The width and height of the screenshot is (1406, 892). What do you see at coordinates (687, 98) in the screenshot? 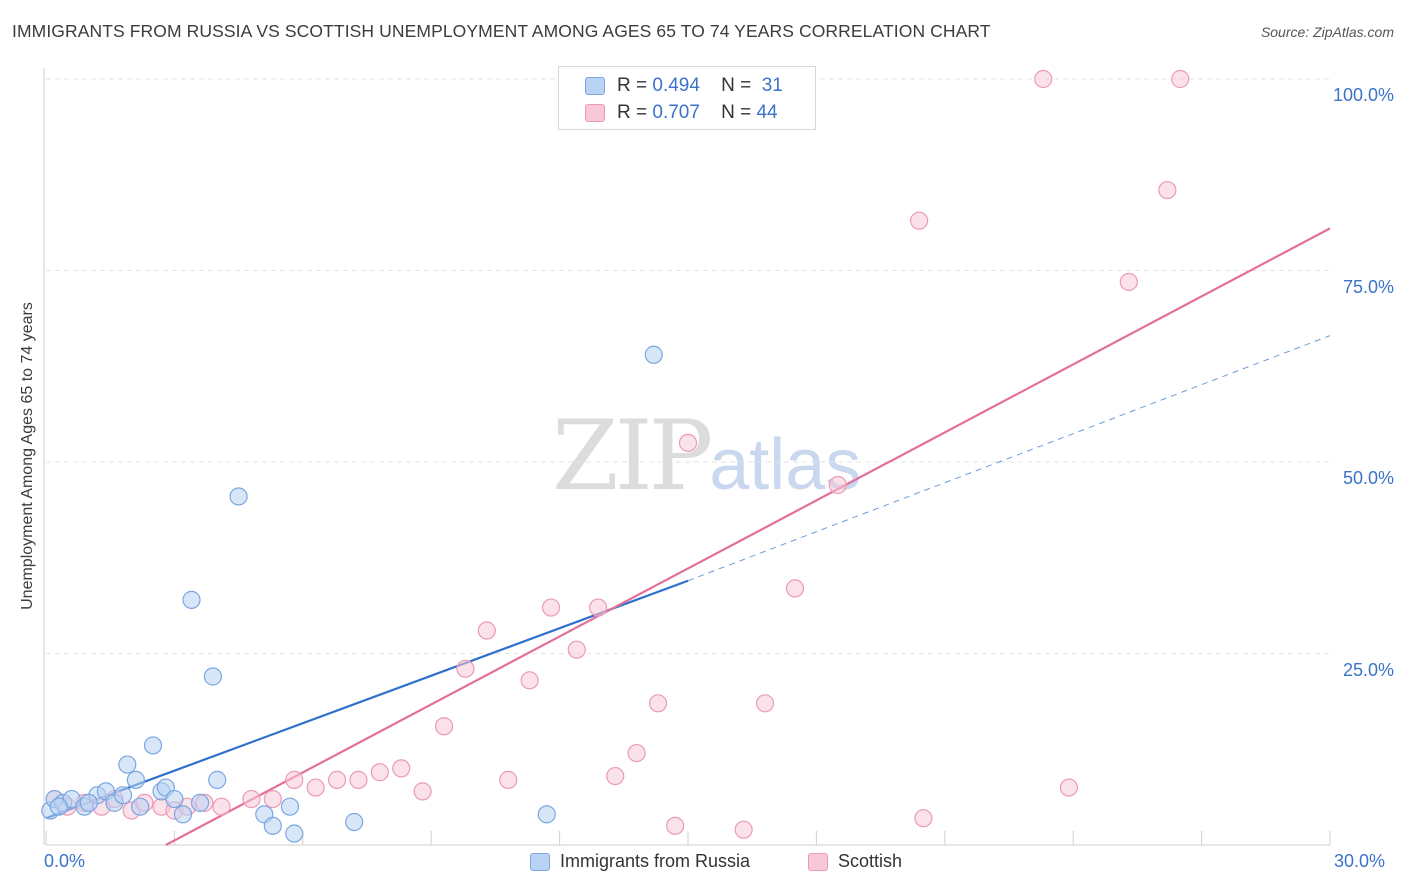
I see `correlation-legend: R = 0.494 N = 31 R = 0.707 N = 44` at bounding box center [687, 98].